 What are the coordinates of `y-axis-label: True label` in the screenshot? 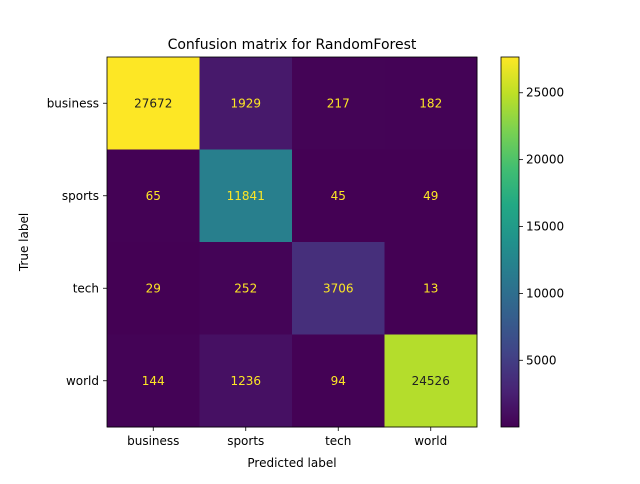 It's located at (24, 242).